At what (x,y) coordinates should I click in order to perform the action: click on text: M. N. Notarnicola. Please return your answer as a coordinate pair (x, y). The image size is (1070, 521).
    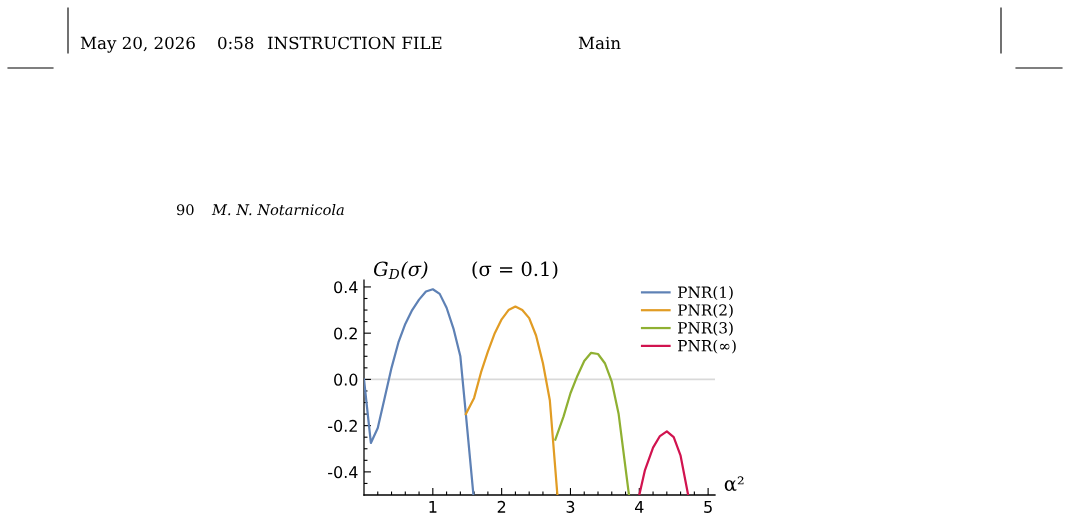
    Looking at the image, I should click on (277, 209).